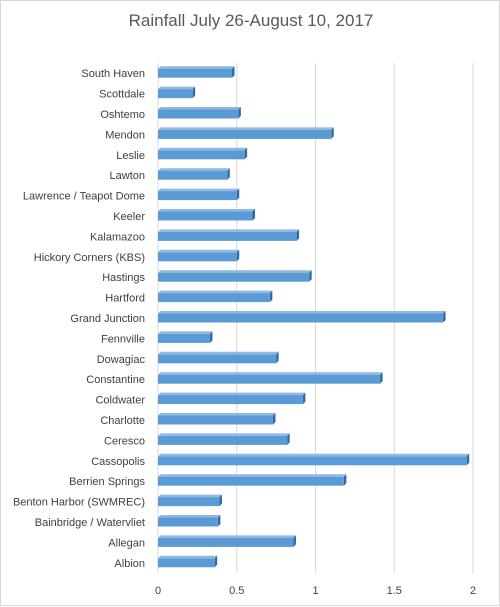  Describe the element at coordinates (129, 217) in the screenshot. I see `category-label: Keeler` at that location.